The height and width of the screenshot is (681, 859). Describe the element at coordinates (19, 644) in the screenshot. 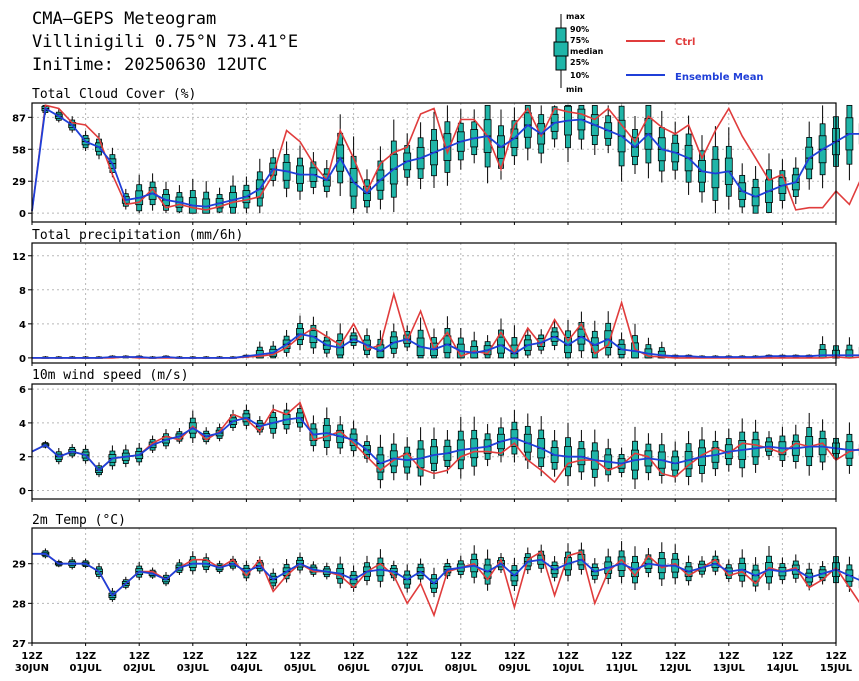

I see `y-tick-label: 27` at that location.